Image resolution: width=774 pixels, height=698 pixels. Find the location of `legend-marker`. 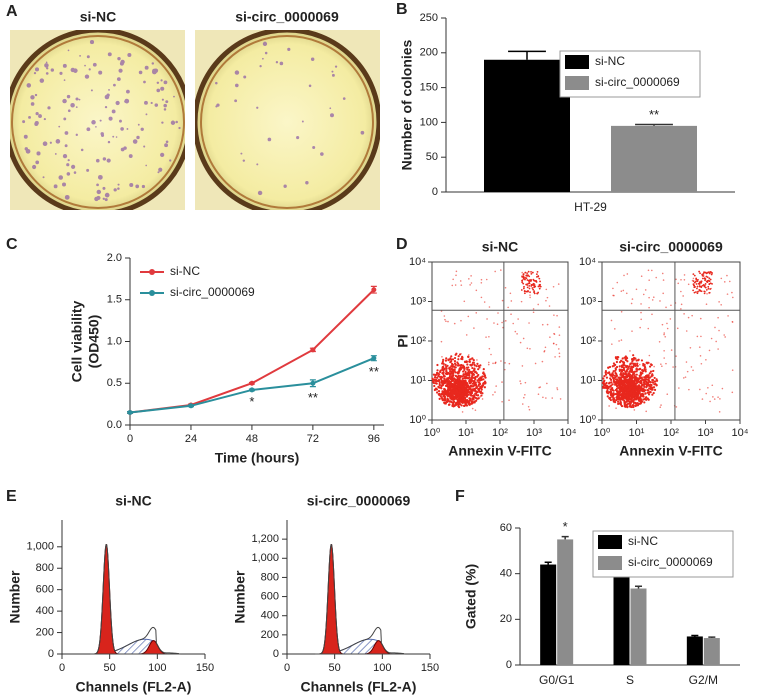

legend-marker is located at coordinates (152, 272).